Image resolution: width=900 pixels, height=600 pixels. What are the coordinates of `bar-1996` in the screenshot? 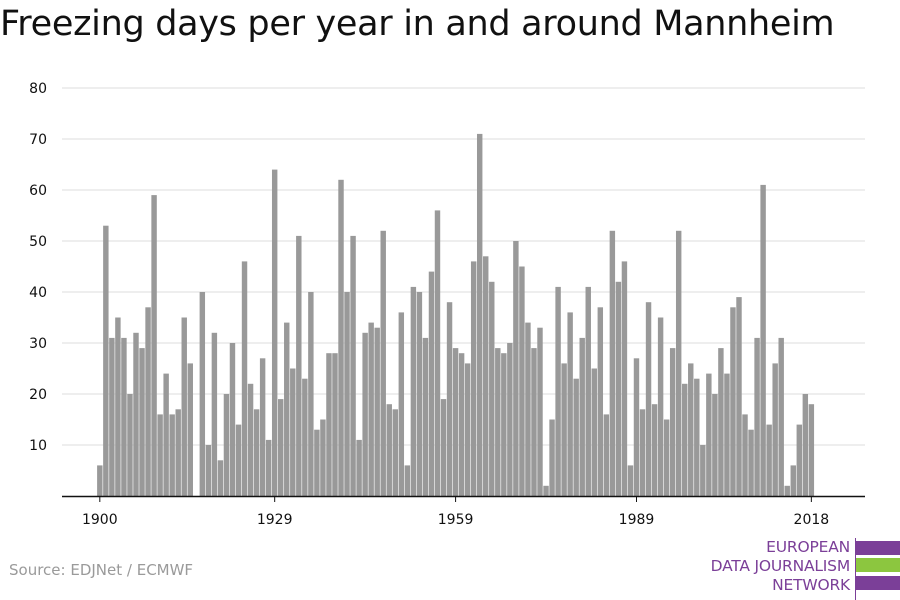 It's located at (678, 363).